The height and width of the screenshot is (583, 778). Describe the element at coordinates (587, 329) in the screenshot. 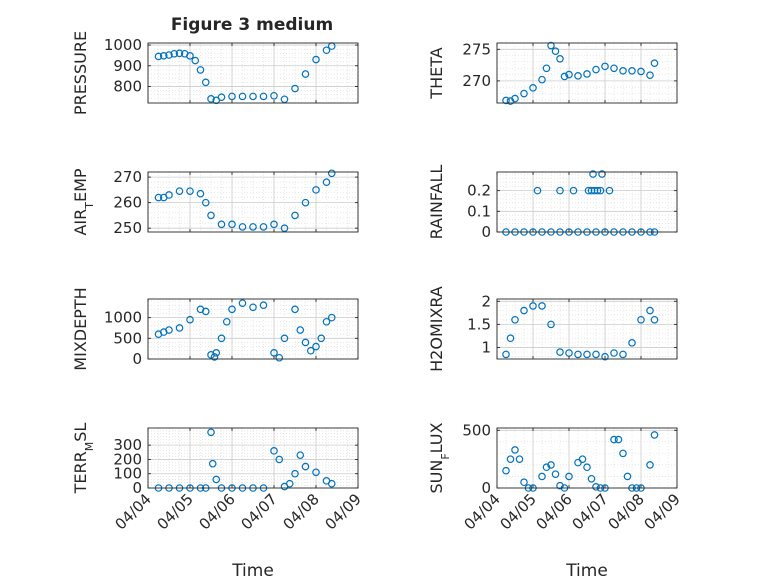

I see `panel-6-axes-box` at that location.